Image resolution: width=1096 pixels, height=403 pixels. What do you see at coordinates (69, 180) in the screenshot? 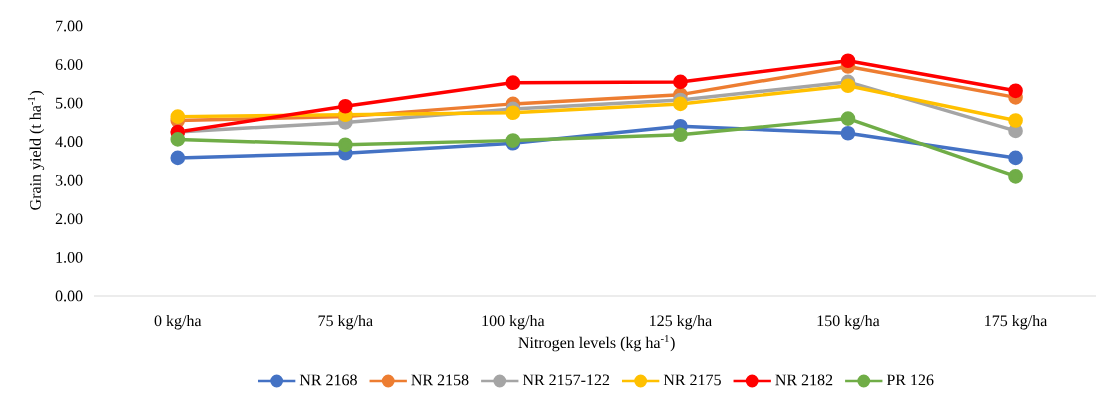
I see `y-tick-label: 3.00` at bounding box center [69, 180].